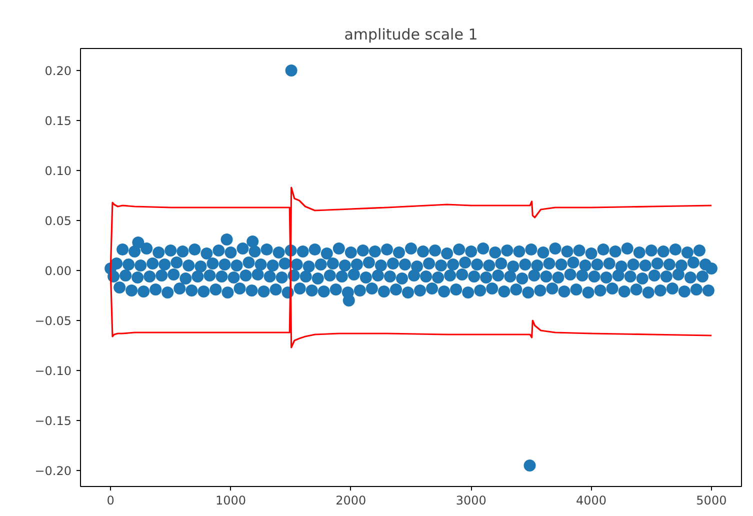  Describe the element at coordinates (58, 271) in the screenshot. I see `y-tick-label: 0.00` at that location.